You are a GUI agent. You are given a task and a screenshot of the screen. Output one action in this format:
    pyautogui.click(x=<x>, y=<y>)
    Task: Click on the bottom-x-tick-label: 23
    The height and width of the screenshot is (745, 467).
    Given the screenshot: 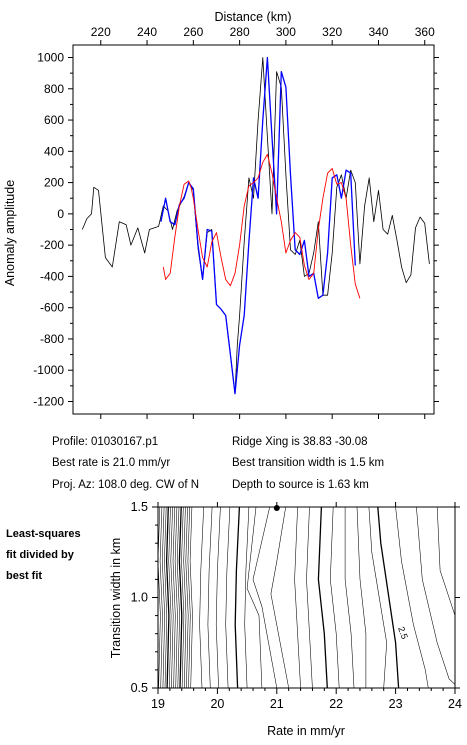 What is the action you would take?
    pyautogui.click(x=396, y=704)
    